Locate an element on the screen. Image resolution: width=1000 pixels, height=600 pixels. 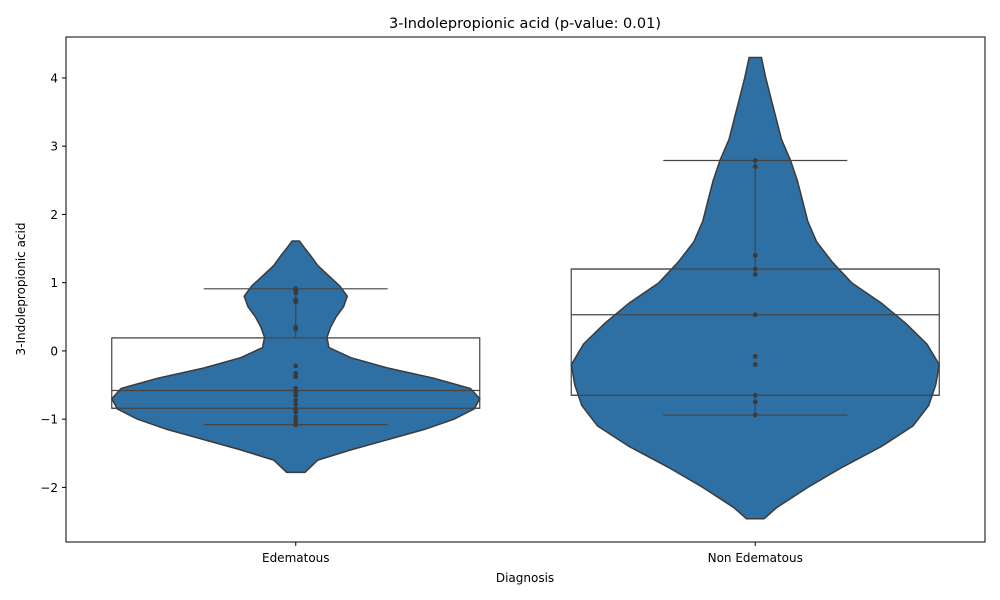
y-axis-label: 3-Indolepropionic acid is located at coordinates (21, 289).